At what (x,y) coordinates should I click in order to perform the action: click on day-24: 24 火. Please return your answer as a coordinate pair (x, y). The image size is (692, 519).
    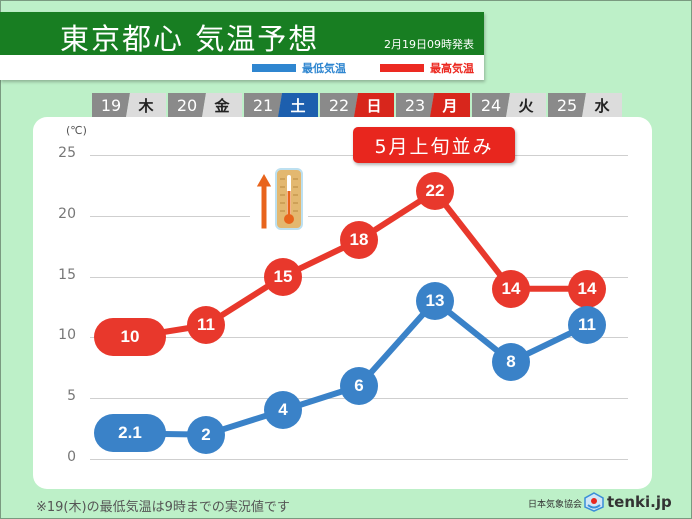
    Looking at the image, I should click on (510, 105).